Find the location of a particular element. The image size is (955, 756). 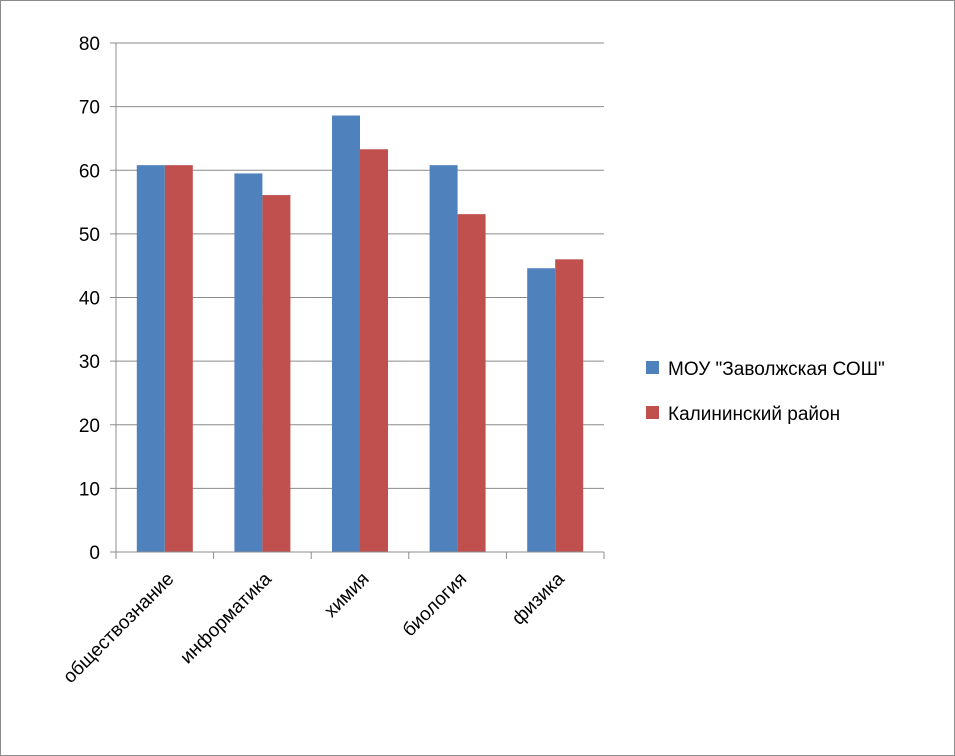

y-tick-label: 20 is located at coordinates (89, 426).